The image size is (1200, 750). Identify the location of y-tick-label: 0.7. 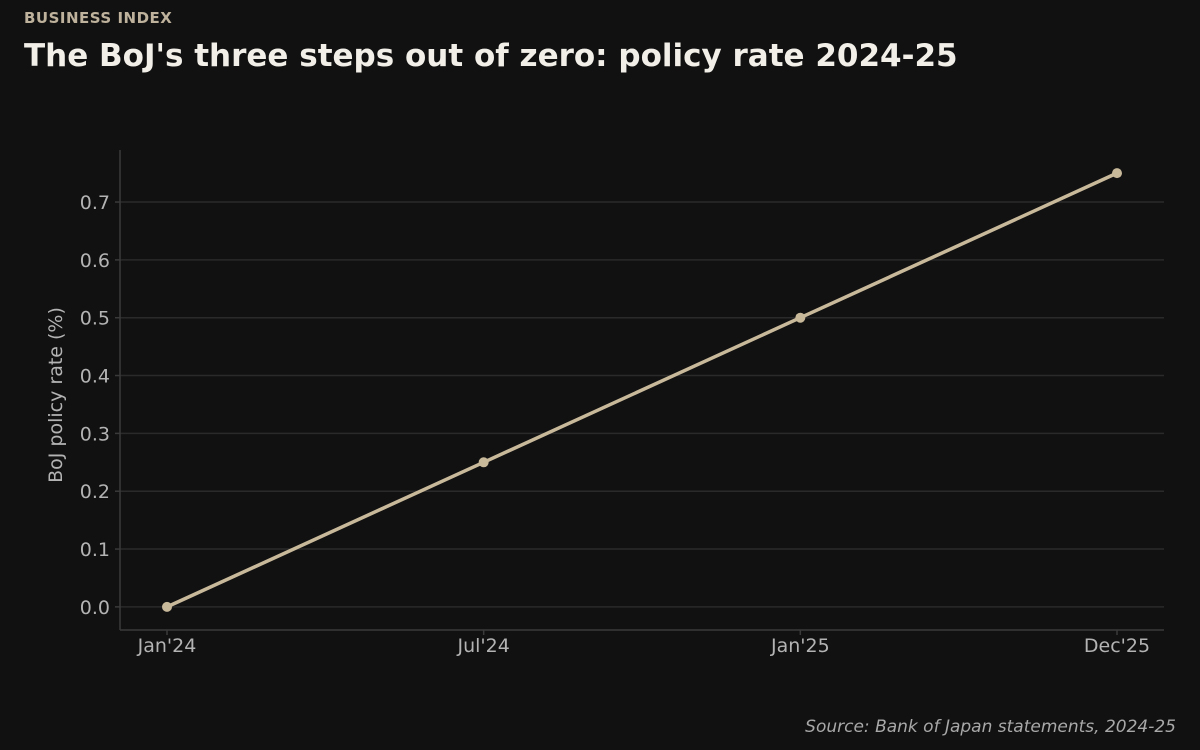
(95, 203).